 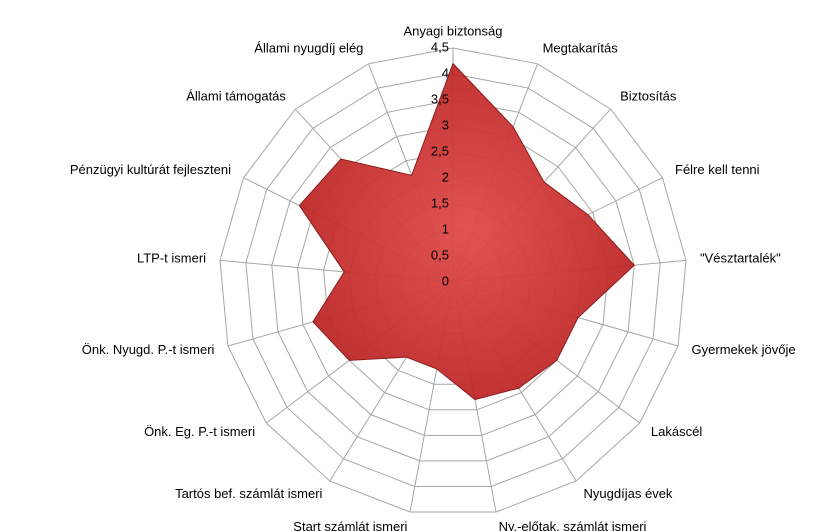 I want to click on category-label: "Vésztartalék", so click(x=740, y=257).